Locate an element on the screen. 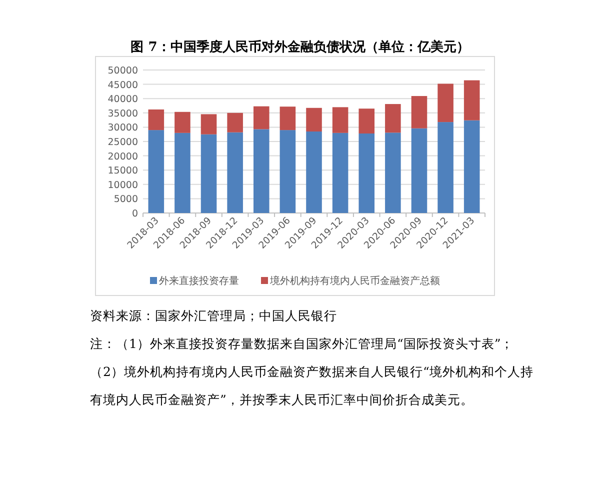 Image resolution: width=600 pixels, height=480 pixels. text: 注：（1）外来直接投资存量数据来自国家外汇管理局“国际投资头寸表”； is located at coordinates (302, 344).